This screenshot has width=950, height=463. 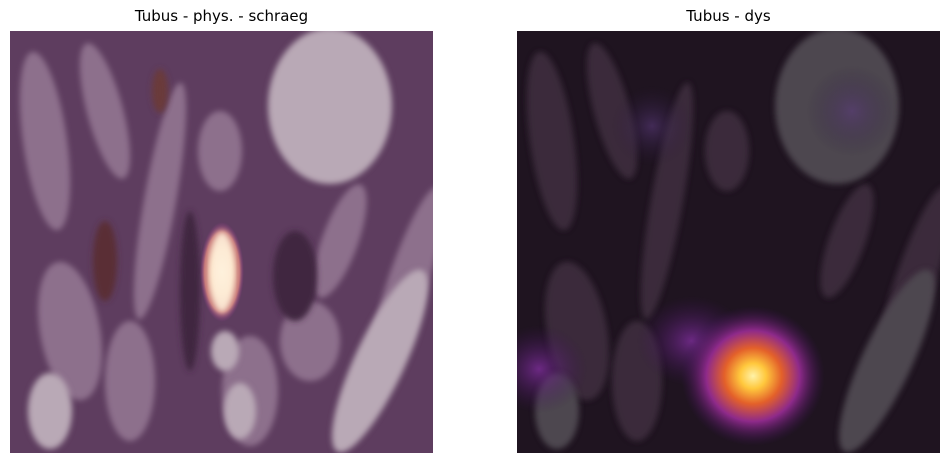 I want to click on panel-title-dysplastic: Tubus - dys, so click(x=728, y=16).